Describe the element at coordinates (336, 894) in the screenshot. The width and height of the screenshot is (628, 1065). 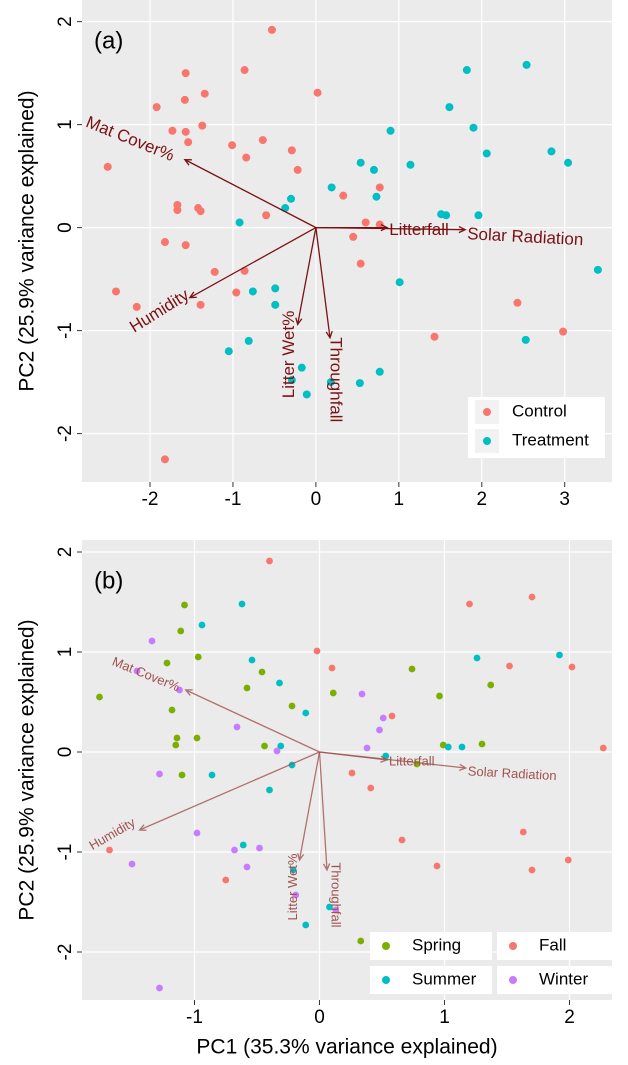
I see `loading-label: Throughfall` at that location.